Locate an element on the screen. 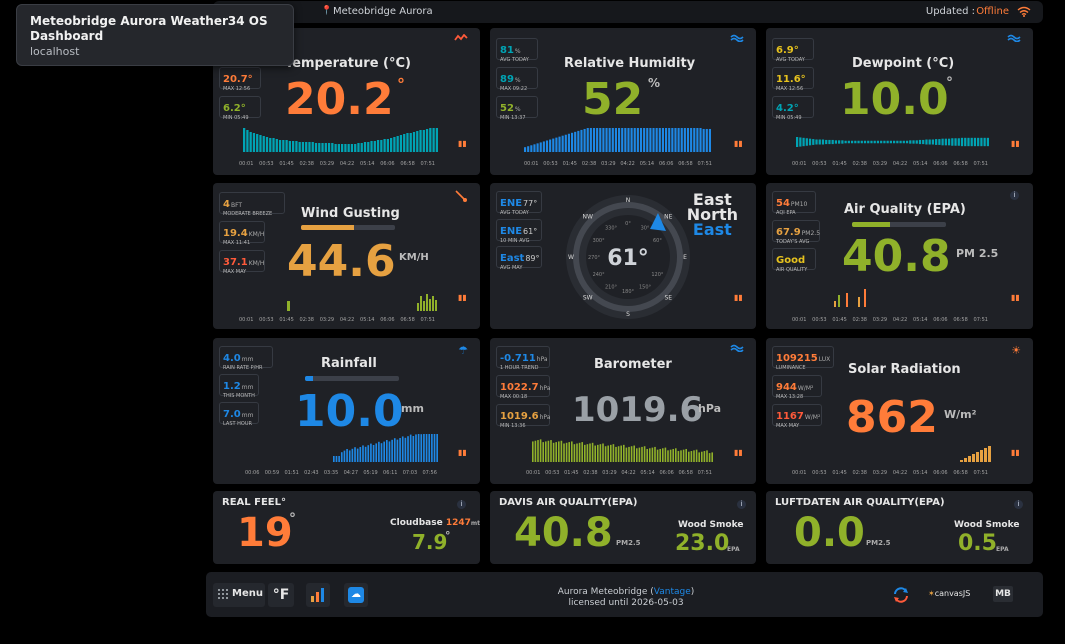 The image size is (1065, 644). canvasjs-logo: ✶canvasJS is located at coordinates (949, 593).